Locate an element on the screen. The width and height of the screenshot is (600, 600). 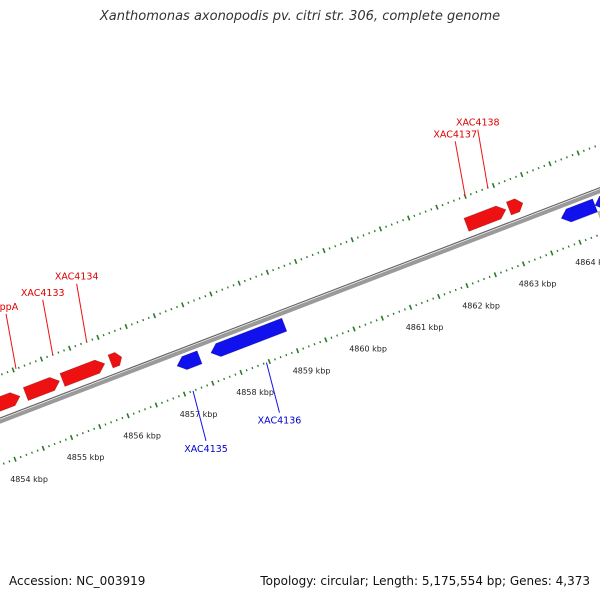
other-feature is located at coordinates (598, 215).